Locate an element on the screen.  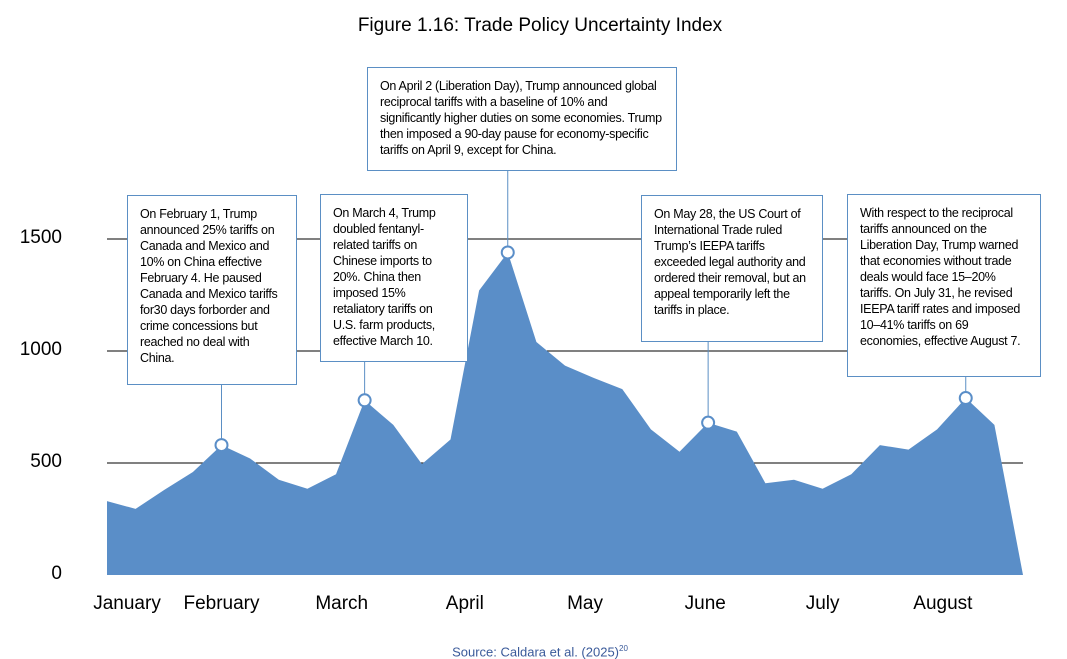
chart-source: Source: Caldara et al. (2025)20 is located at coordinates (533, 651).